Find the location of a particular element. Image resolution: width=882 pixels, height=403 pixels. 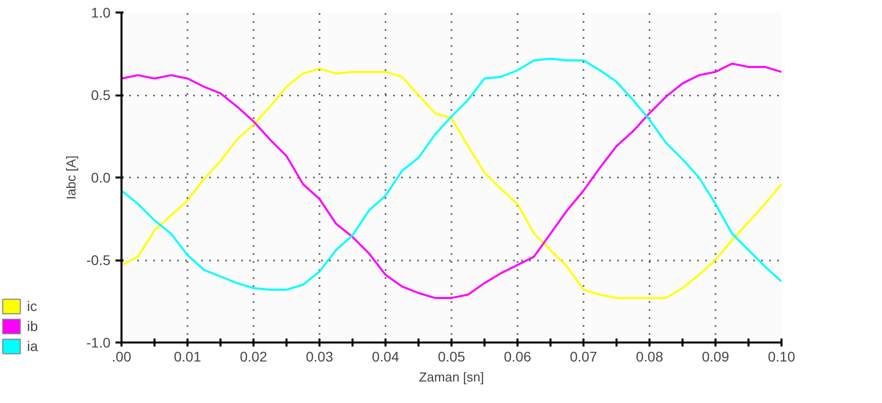

y-tick-label: -1.0 is located at coordinates (98, 342).